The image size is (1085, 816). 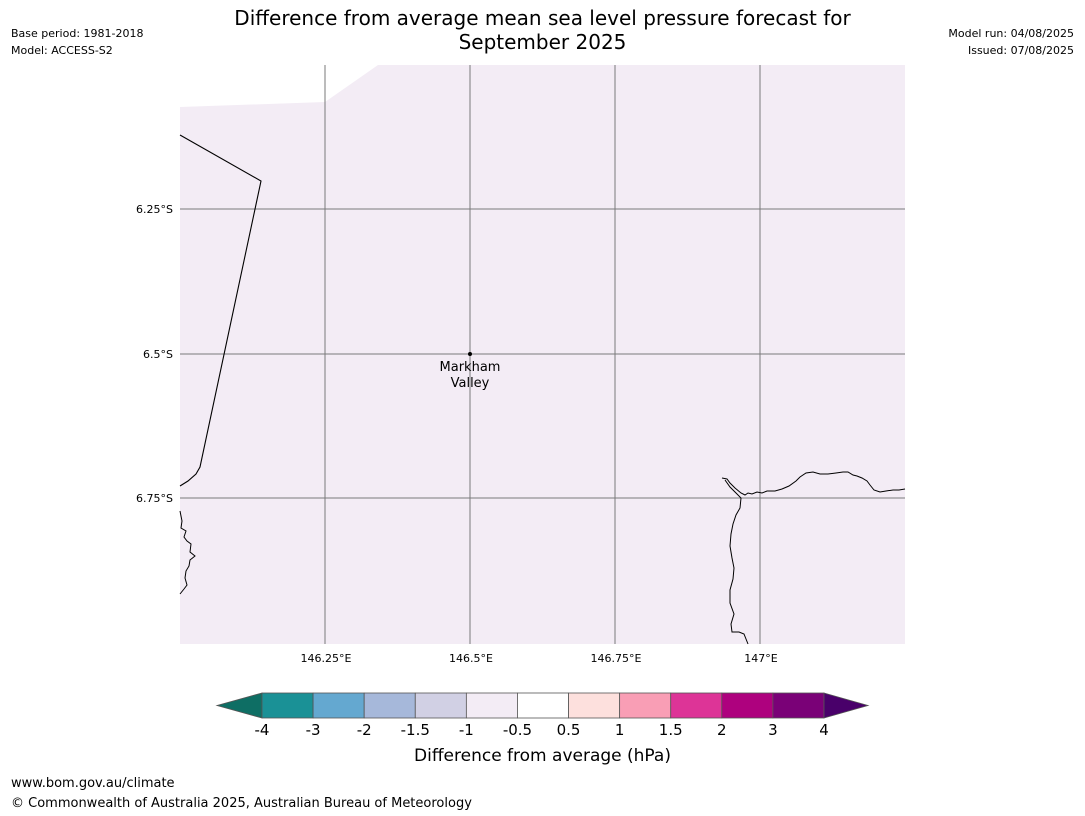 I want to click on x-tick-label: 147°E, so click(x=761, y=658).